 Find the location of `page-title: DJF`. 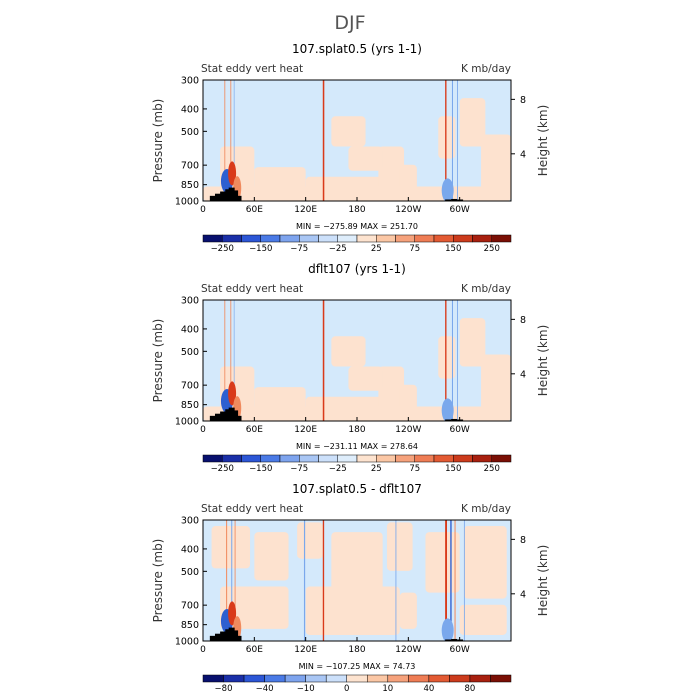

page-title: DJF is located at coordinates (349, 23).